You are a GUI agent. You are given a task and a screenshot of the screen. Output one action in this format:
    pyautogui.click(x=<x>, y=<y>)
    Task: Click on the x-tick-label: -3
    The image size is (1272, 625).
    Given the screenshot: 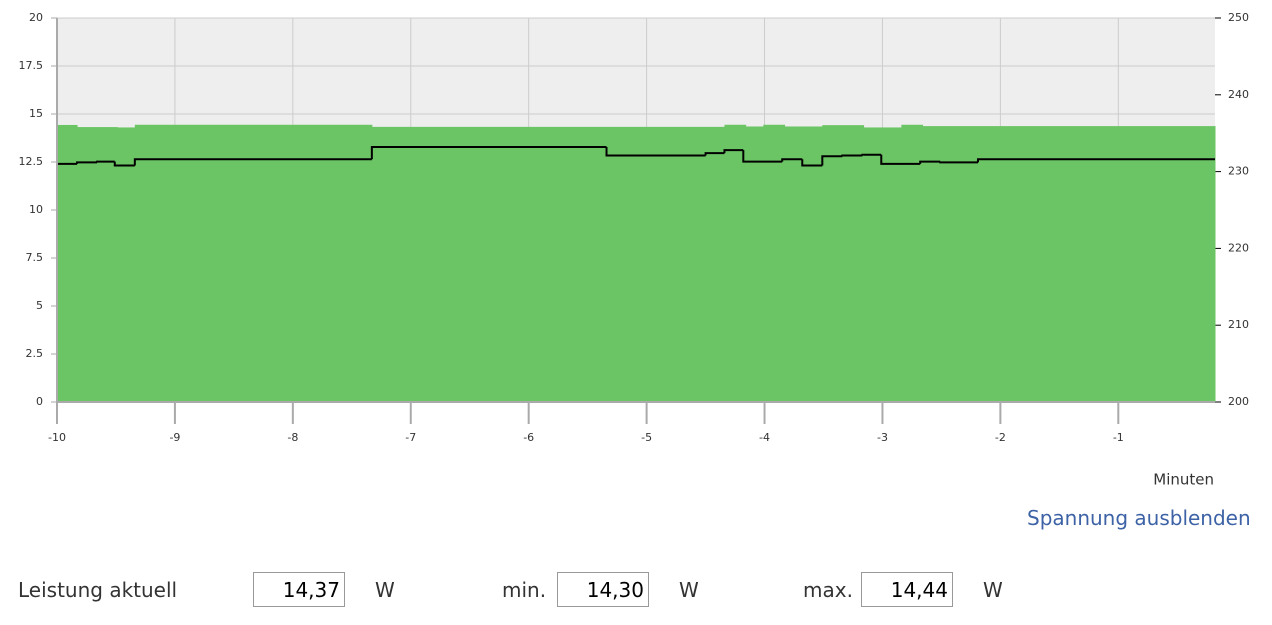 What is the action you would take?
    pyautogui.click(x=882, y=437)
    